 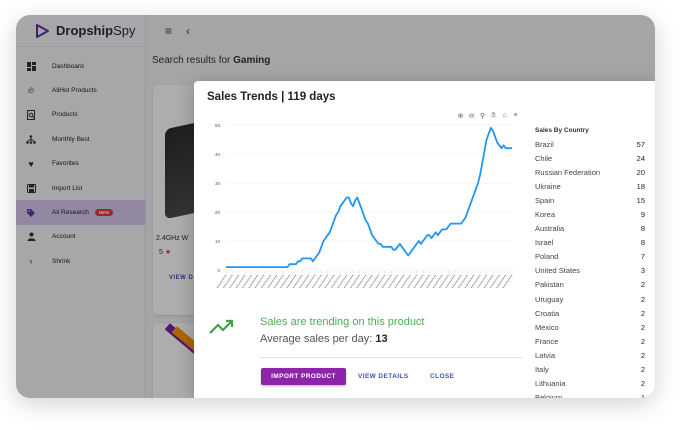 What do you see at coordinates (218, 241) in the screenshot?
I see `y-tick-label: 10` at bounding box center [218, 241].